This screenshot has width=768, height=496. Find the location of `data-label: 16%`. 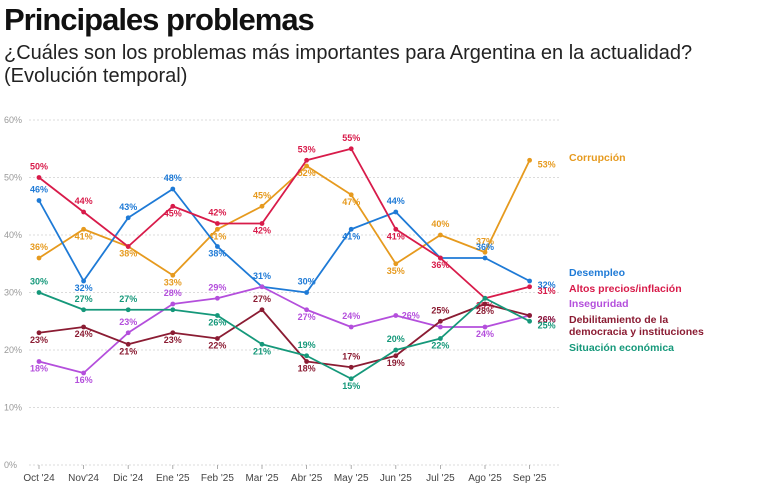

data-label: 16% is located at coordinates (84, 380).